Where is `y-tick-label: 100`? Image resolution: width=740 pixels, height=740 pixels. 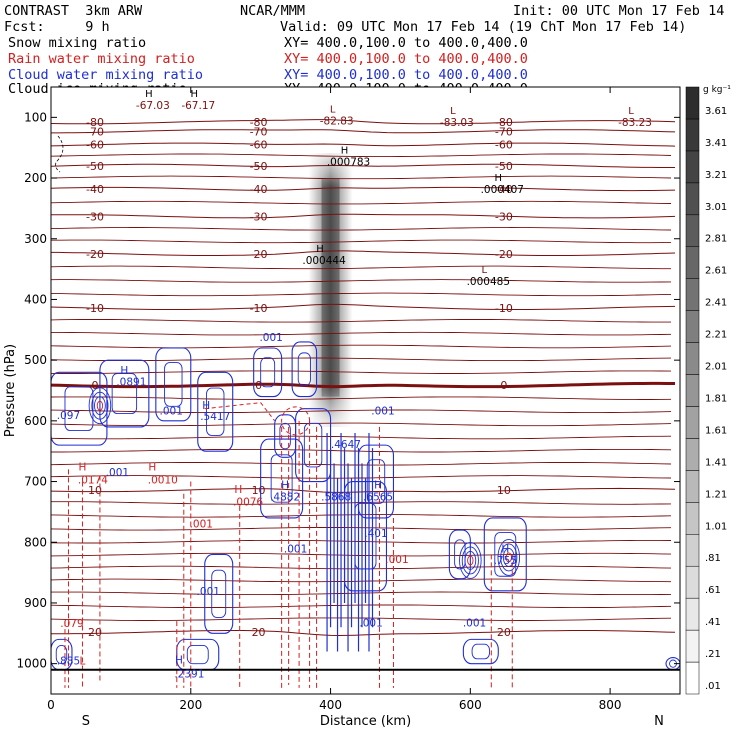
y-tick-label: 100 is located at coordinates (35, 117).